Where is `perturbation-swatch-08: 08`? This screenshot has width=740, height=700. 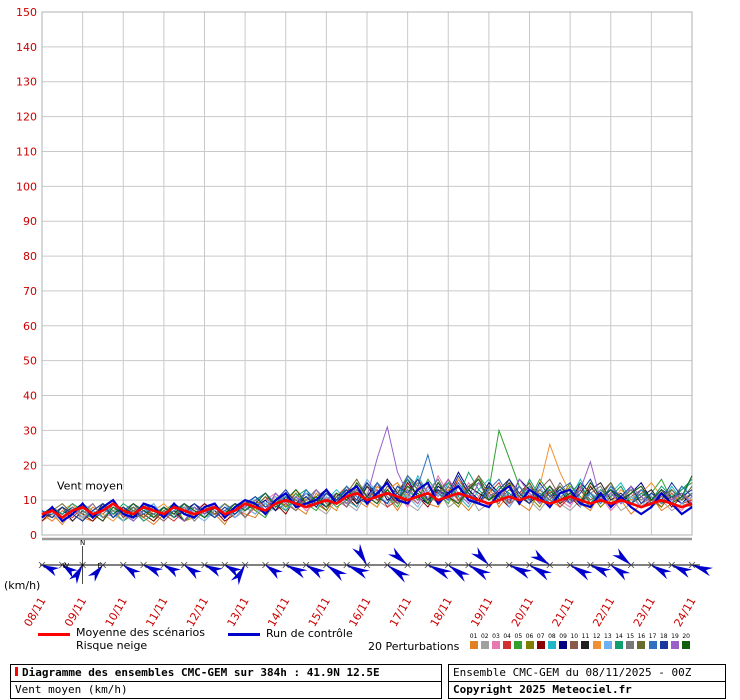 perturbation-swatch-08: 08 is located at coordinates (551, 641).